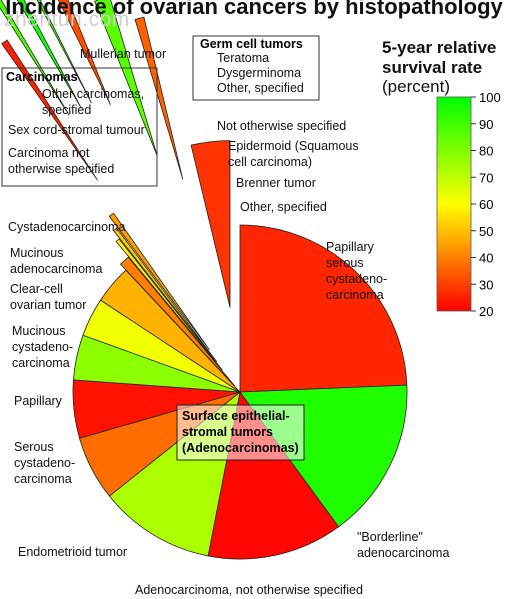 This screenshot has width=508, height=599. Describe the element at coordinates (251, 44) in the screenshot. I see `group-label-germ-cell: Germ cell tumors` at that location.